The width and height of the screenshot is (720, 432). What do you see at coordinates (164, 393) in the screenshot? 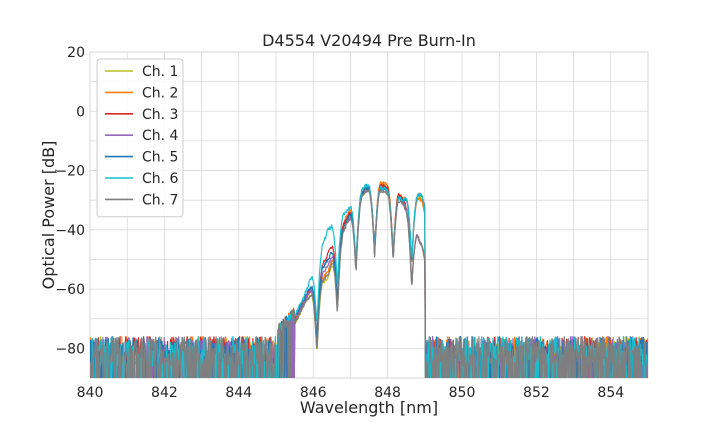
I see `x-tick-label: 842` at bounding box center [164, 393].